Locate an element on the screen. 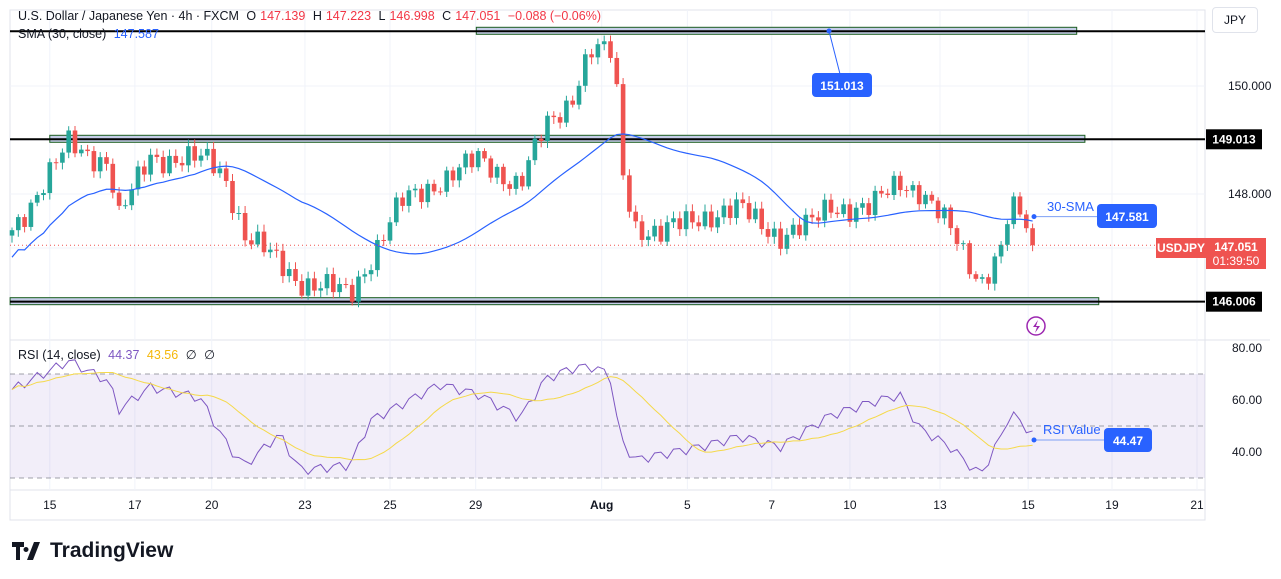 This screenshot has height=579, width=1281. rsi-callout-box is located at coordinates (1128, 440).